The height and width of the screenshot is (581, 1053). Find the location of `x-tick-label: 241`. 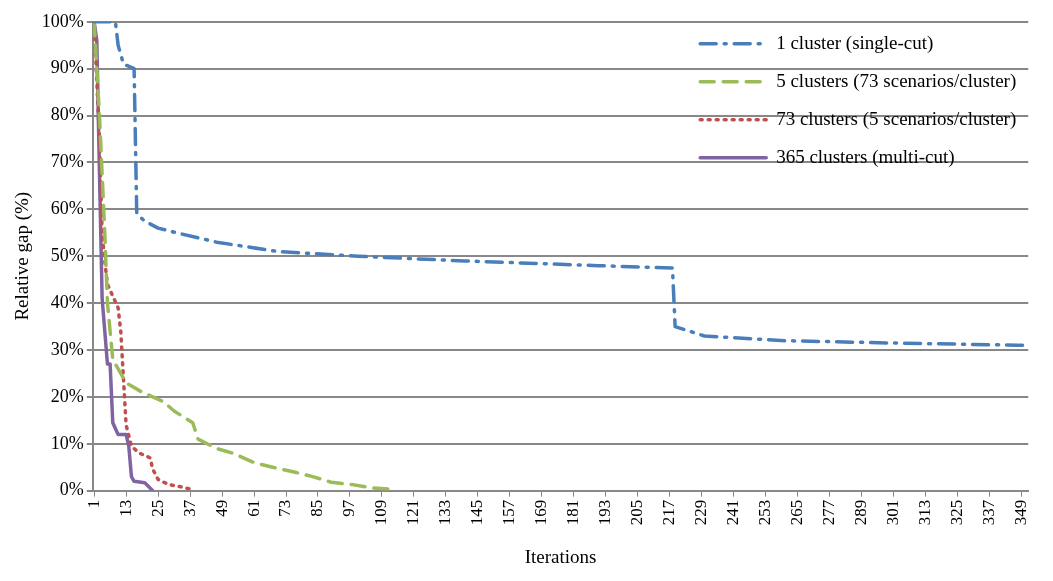

x-tick-label: 241 is located at coordinates (733, 512).